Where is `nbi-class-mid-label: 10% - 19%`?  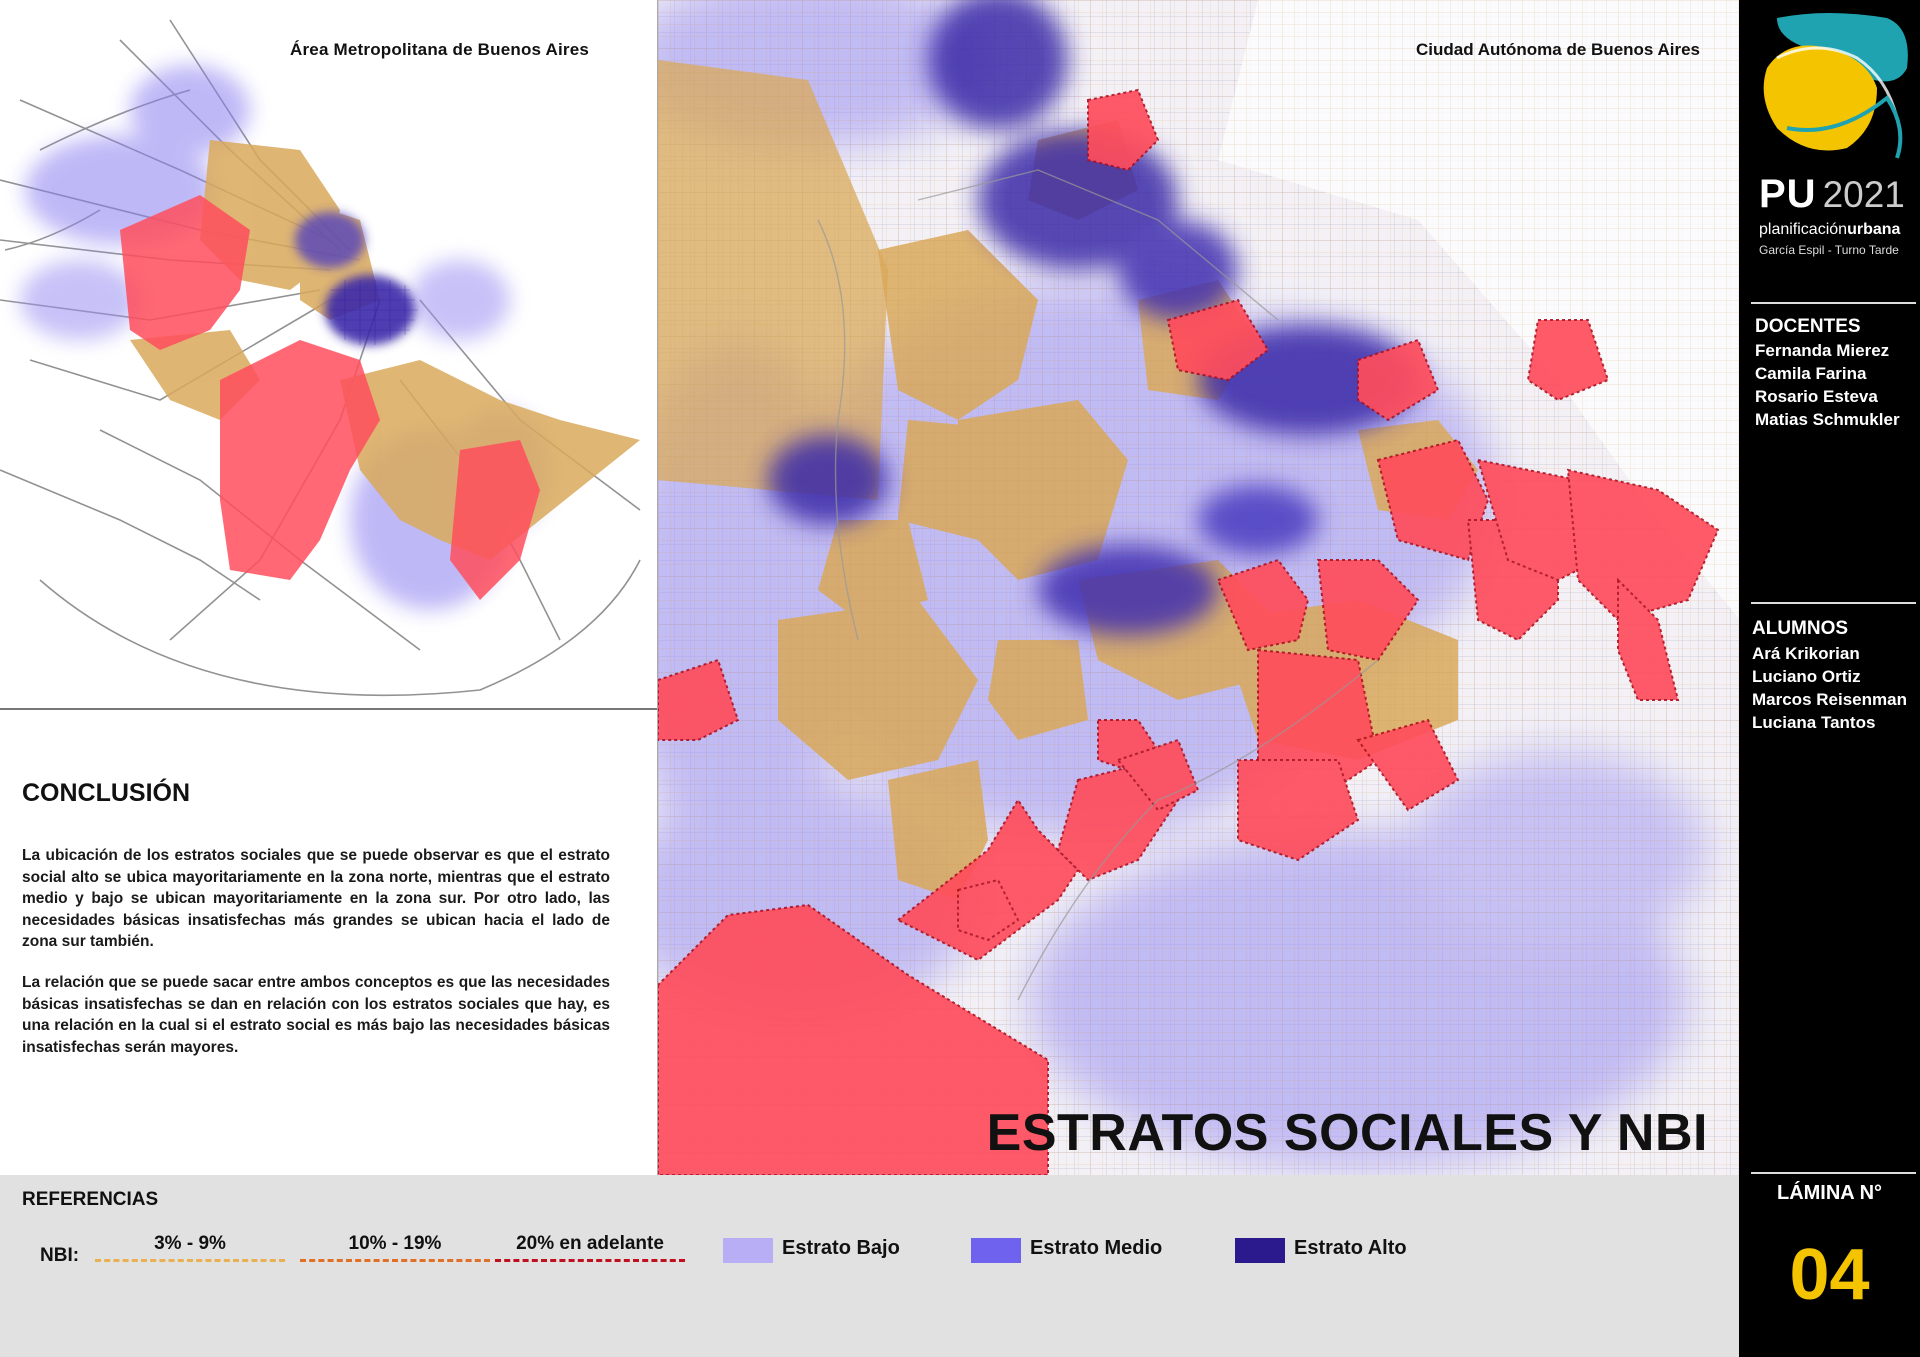 nbi-class-mid-label: 10% - 19% is located at coordinates (395, 1243).